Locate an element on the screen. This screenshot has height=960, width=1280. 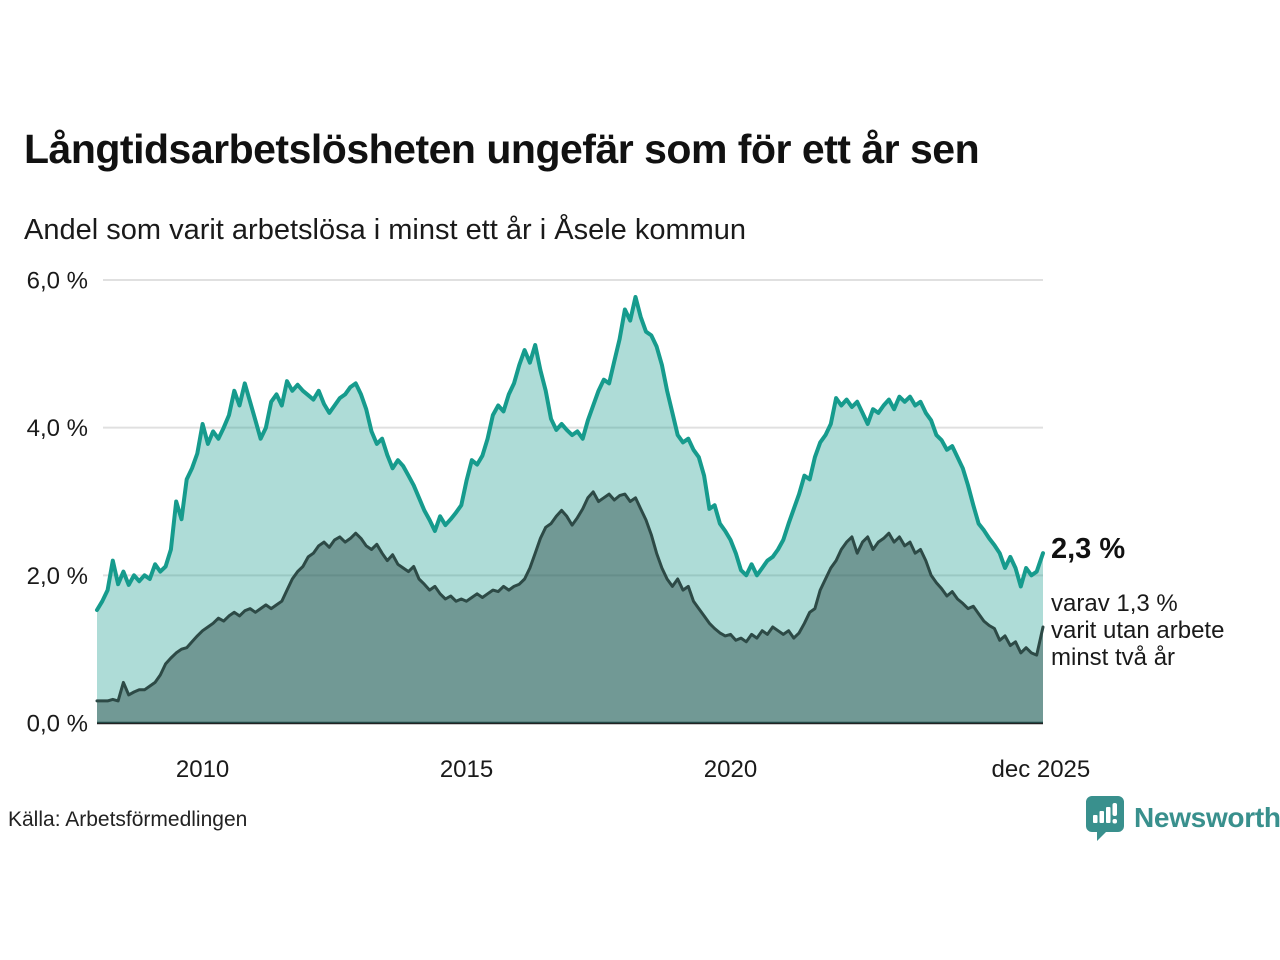
y-tick-label: 4,0 % is located at coordinates (57, 428).